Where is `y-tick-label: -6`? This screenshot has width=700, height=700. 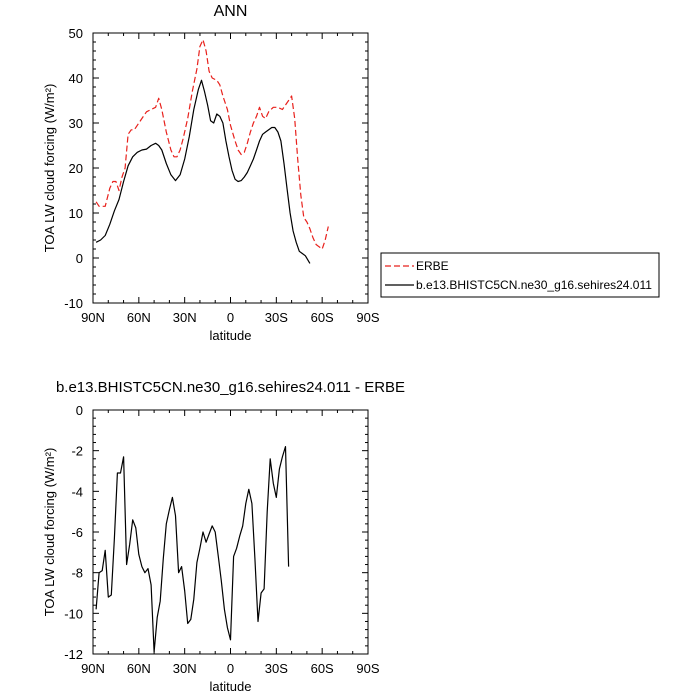 y-tick-label: -6 is located at coordinates (77, 532).